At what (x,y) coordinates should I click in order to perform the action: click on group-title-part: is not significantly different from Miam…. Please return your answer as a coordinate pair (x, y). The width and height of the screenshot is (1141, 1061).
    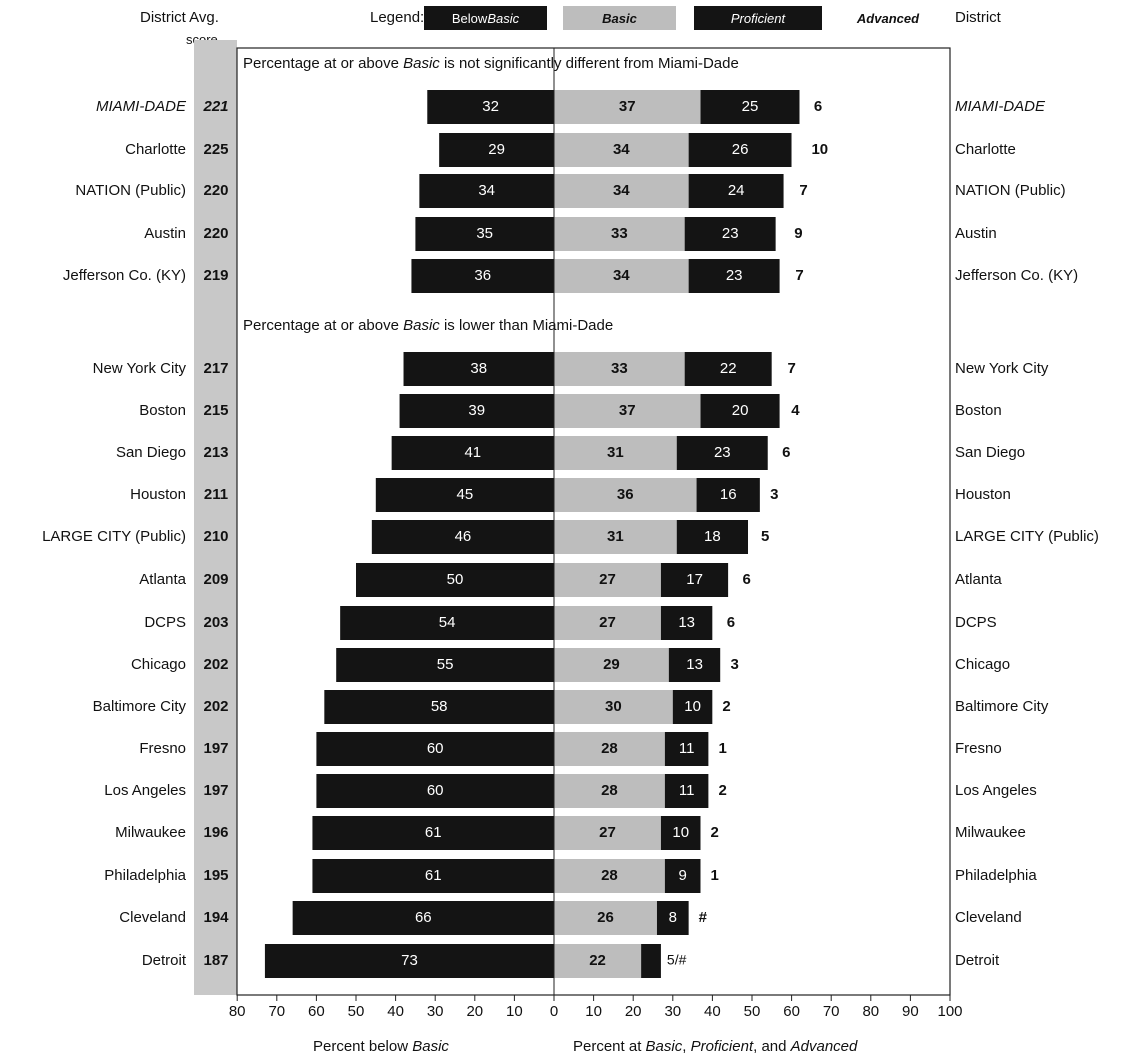
    Looking at the image, I should click on (589, 63).